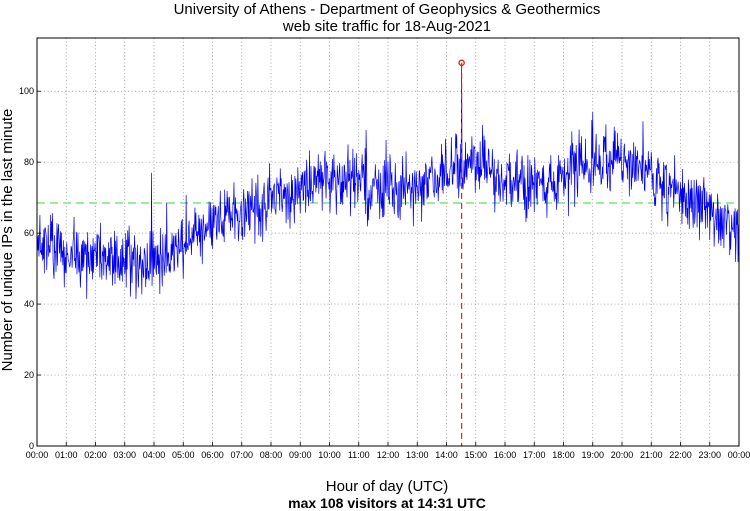 This screenshot has height=511, width=750. What do you see at coordinates (592, 455) in the screenshot?
I see `x-tick-label: 19:00` at bounding box center [592, 455].